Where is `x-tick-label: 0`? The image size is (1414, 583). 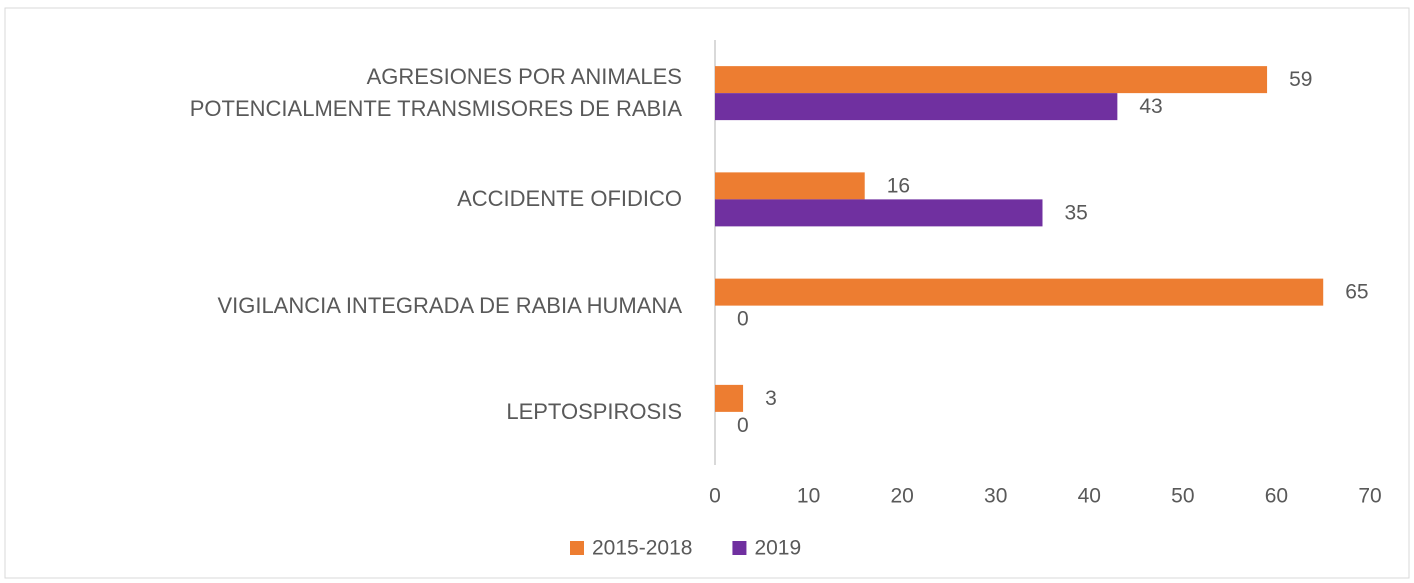
x-tick-label: 0 is located at coordinates (715, 496).